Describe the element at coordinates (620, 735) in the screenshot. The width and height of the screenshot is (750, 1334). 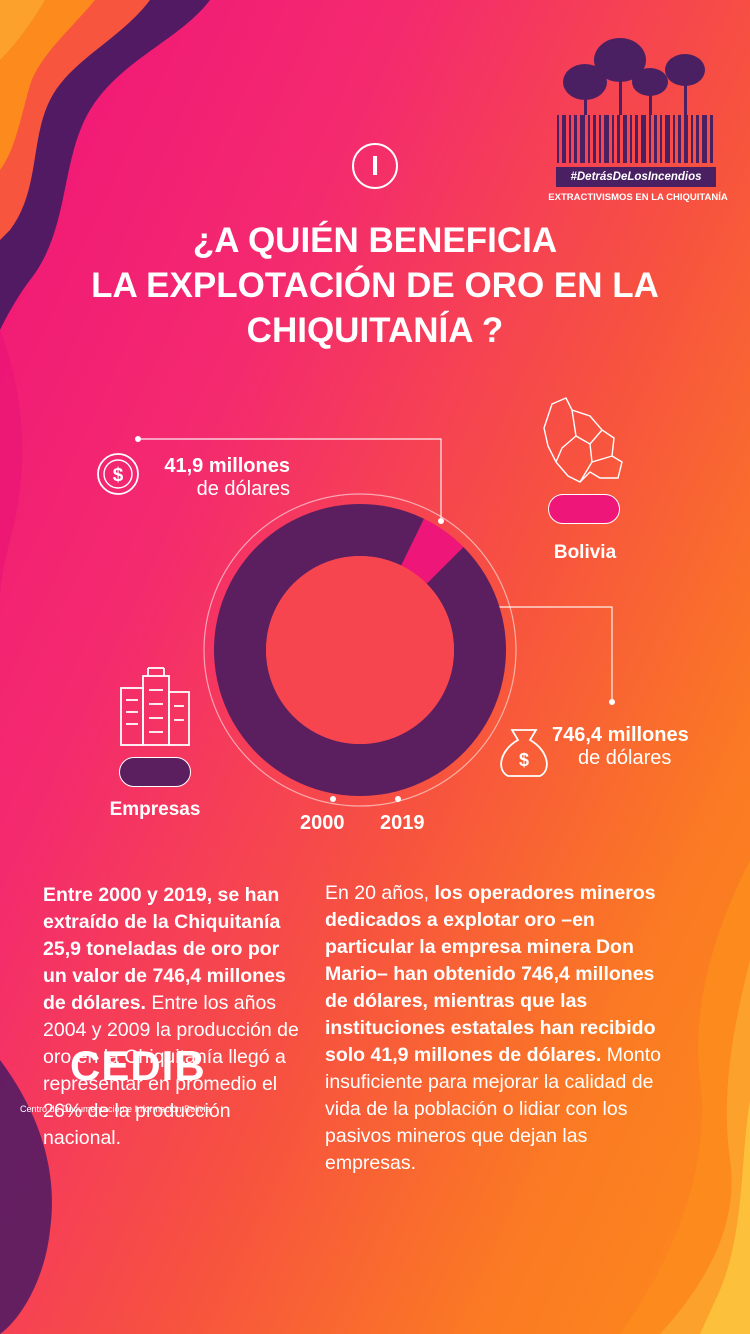
I see `empresas-amount-value: 746,4 millones` at that location.